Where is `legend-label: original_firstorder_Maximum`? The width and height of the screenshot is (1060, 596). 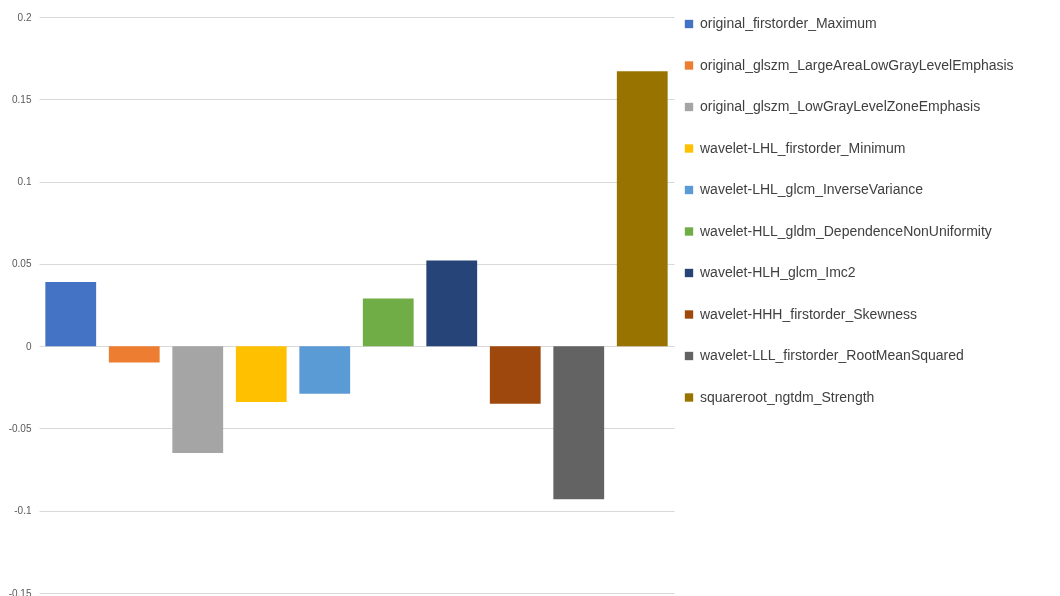
legend-label: original_firstorder_Maximum is located at coordinates (788, 23).